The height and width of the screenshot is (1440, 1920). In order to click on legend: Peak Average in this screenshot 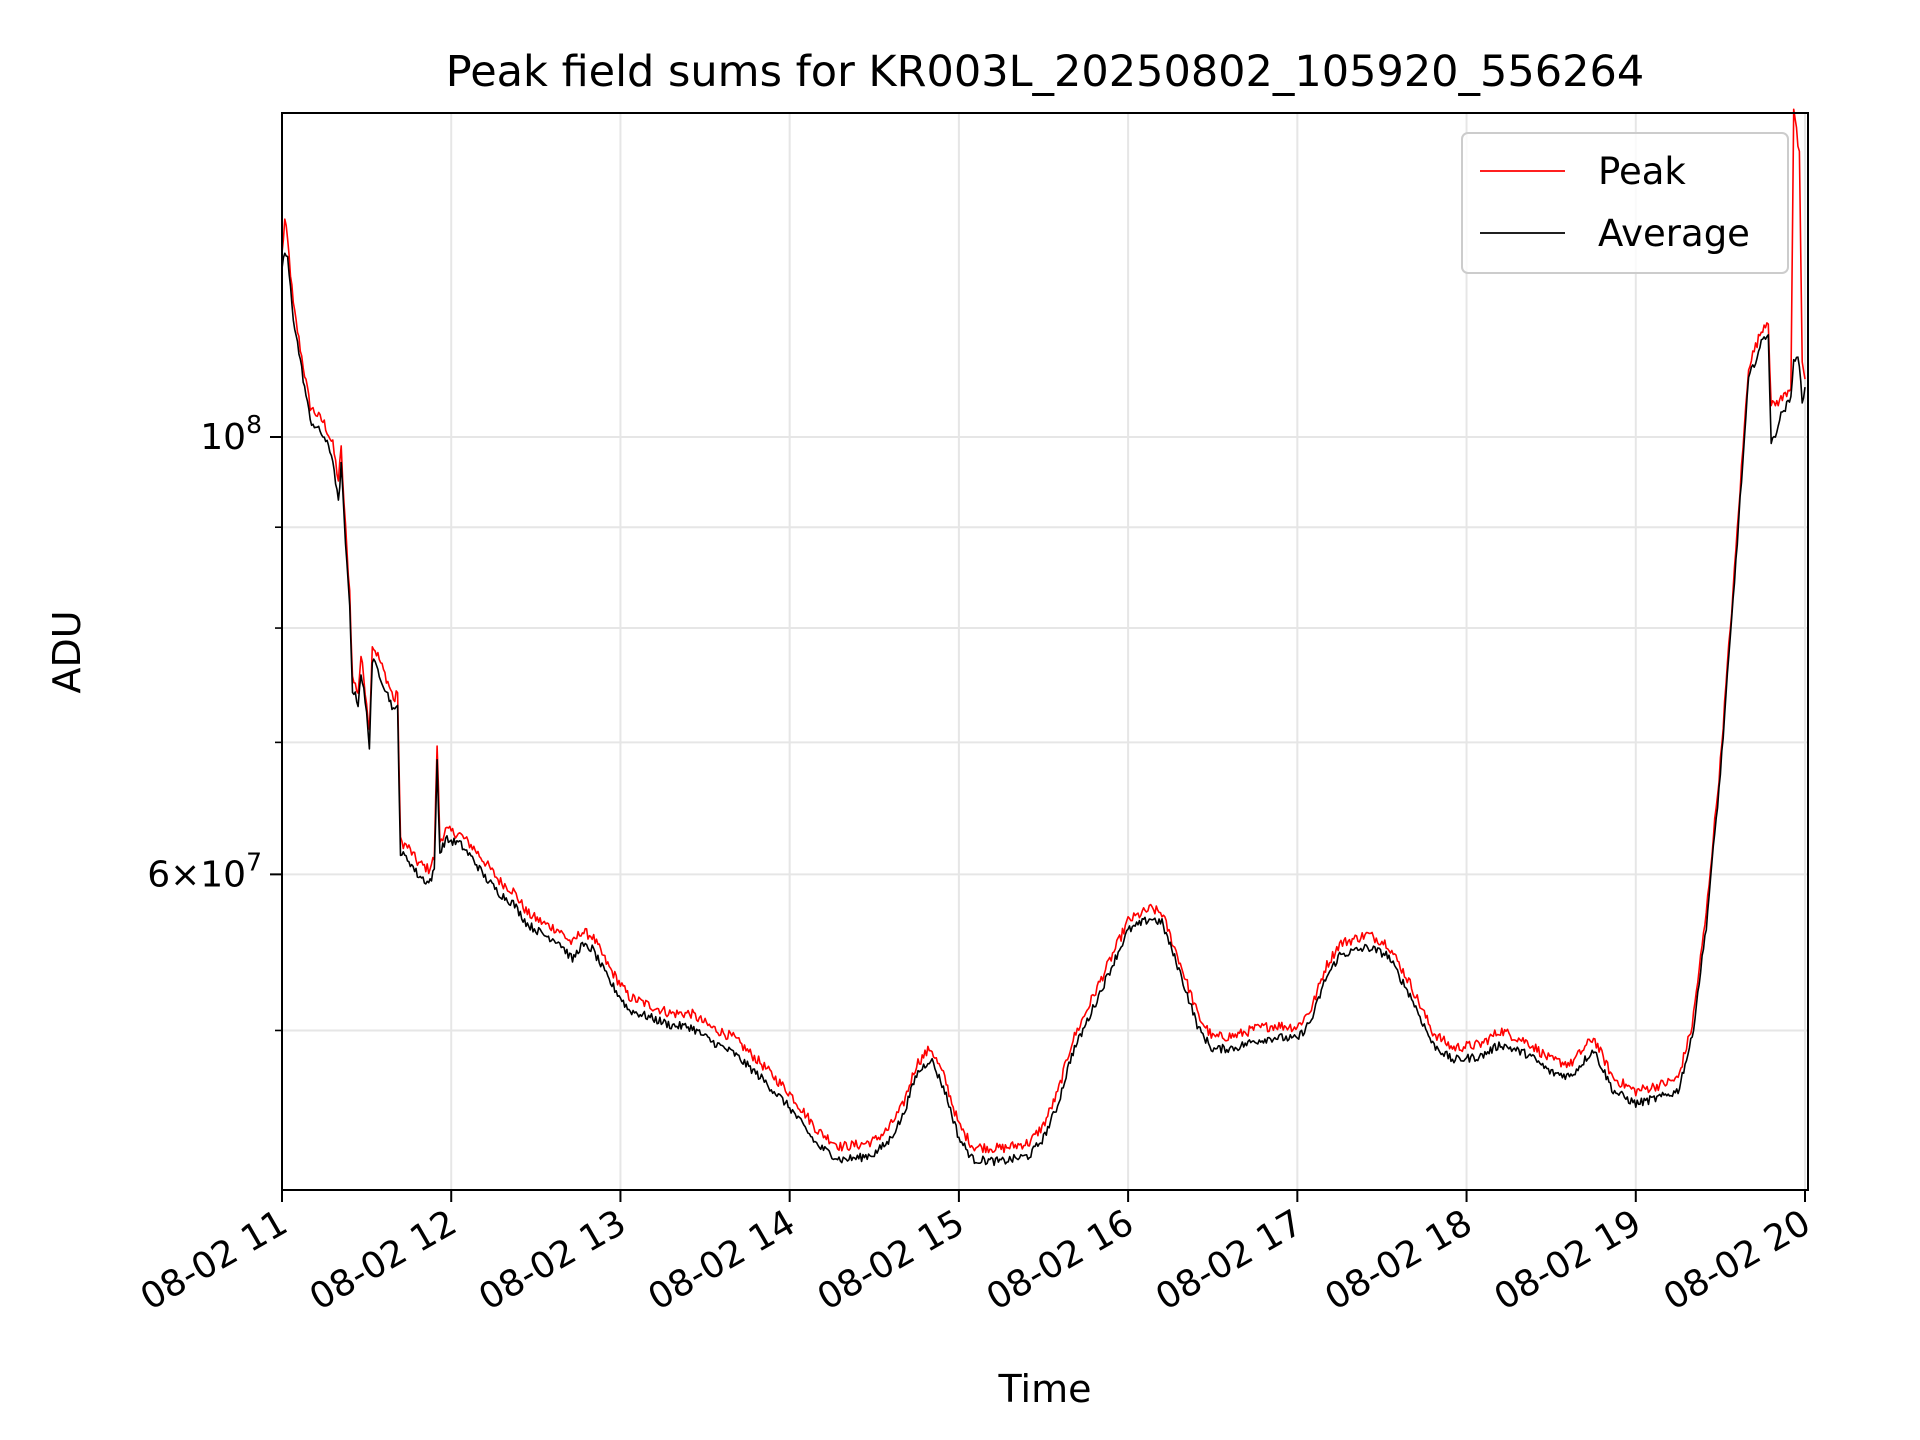, I will do `click(1625, 203)`.